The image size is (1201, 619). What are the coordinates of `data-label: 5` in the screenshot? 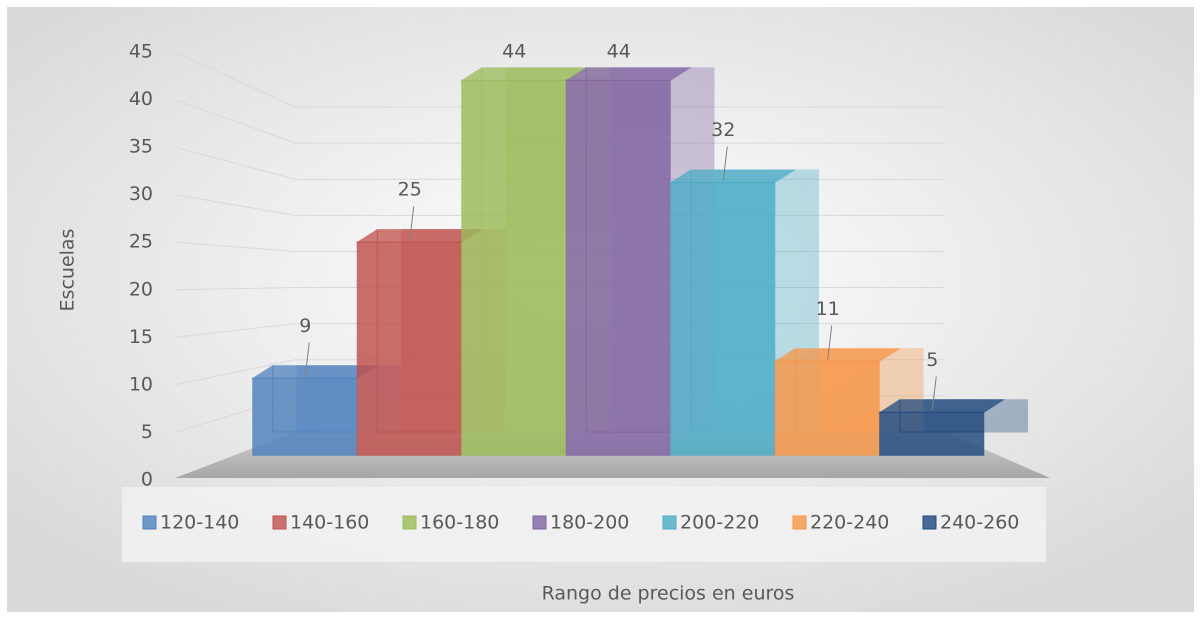 It's located at (932, 360).